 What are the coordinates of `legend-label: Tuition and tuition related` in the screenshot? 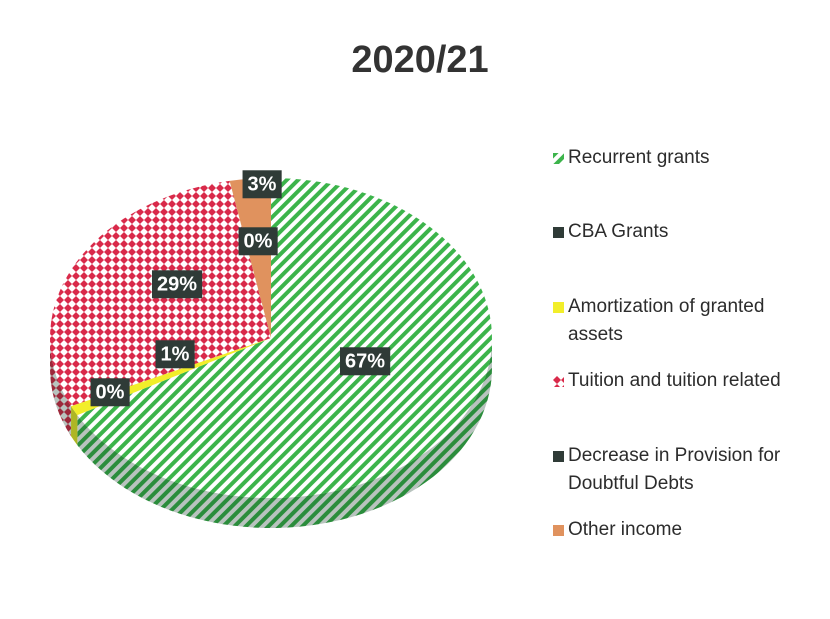 It's located at (674, 381).